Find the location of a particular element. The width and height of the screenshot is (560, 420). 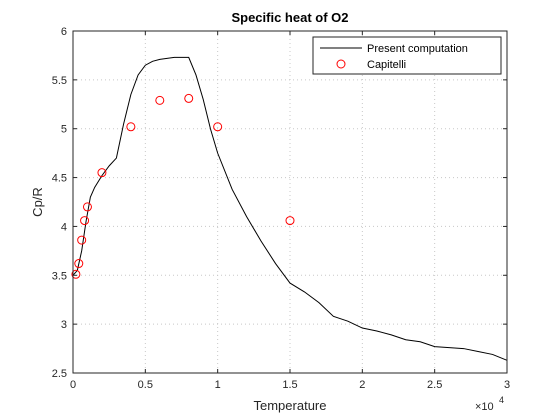

x-tick-label: 0.5 is located at coordinates (145, 385).